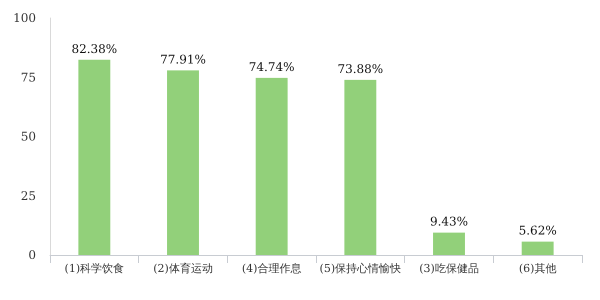  Describe the element at coordinates (449, 268) in the screenshot. I see `x-tick-label: (3)吃保健品` at that location.